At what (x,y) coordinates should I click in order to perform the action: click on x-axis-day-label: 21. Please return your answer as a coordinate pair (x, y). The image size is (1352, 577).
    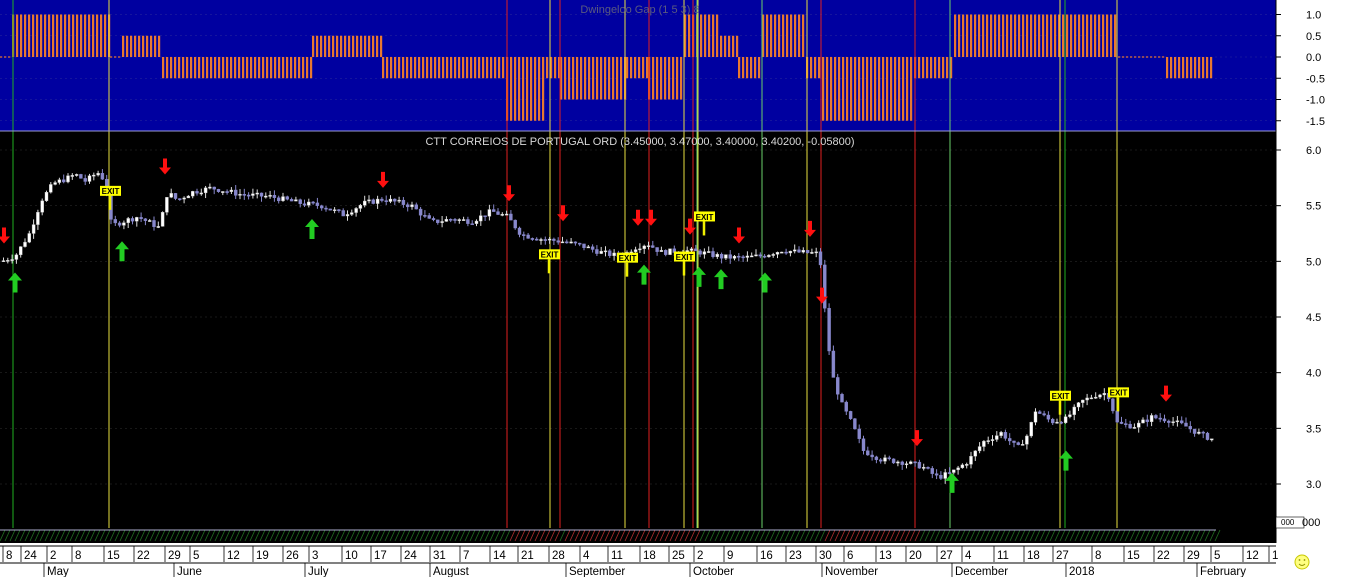
    Looking at the image, I should click on (527, 556).